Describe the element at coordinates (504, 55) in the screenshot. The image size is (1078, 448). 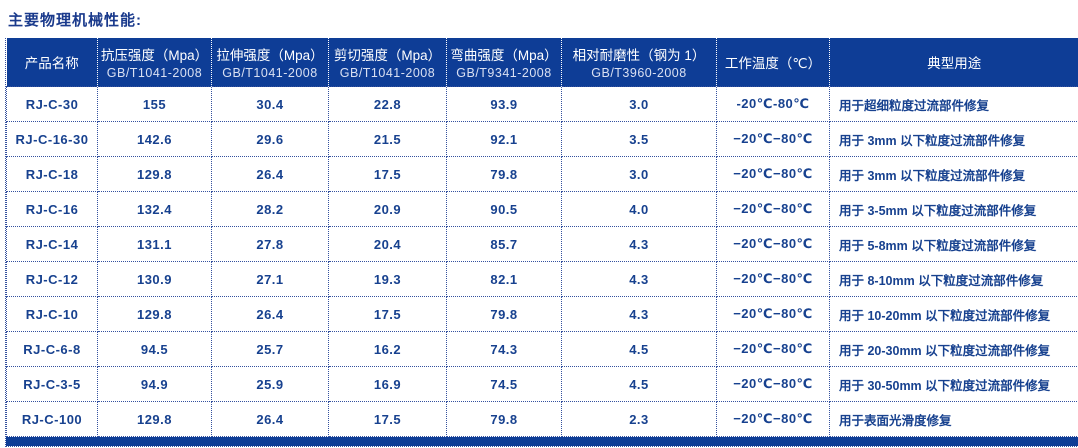
I see `column-header-label: 弯曲强度（Mpa）` at that location.